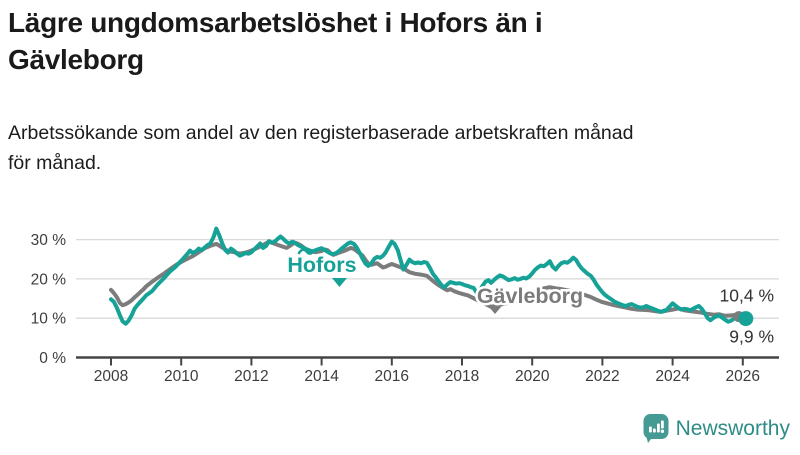 The image size is (800, 455). What do you see at coordinates (392, 376) in the screenshot?
I see `x-axis-tick-label-2016: 2016` at bounding box center [392, 376].